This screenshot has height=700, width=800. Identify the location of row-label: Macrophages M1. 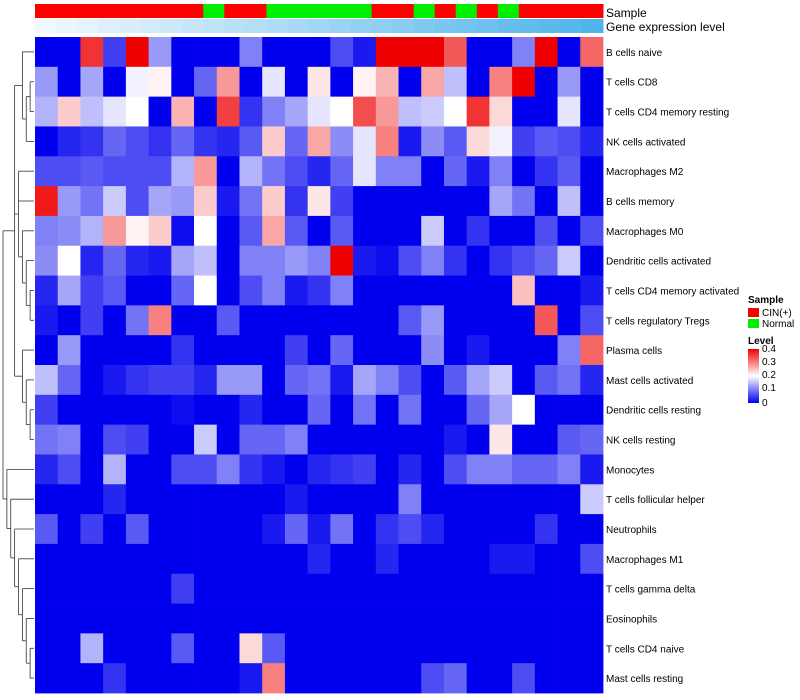
(645, 560).